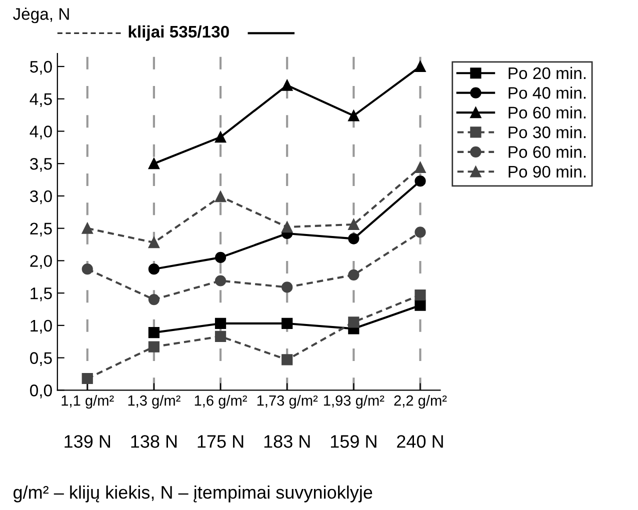  Describe the element at coordinates (41, 165) in the screenshot. I see `y-tick-label: 3,5` at that location.